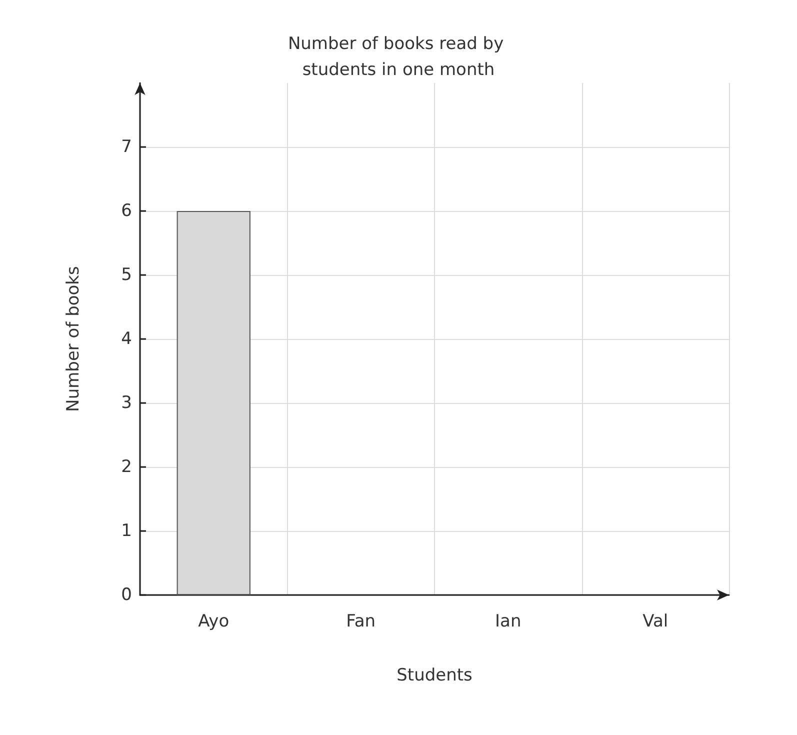  What do you see at coordinates (126, 339) in the screenshot?
I see `y-tick-label: 4` at bounding box center [126, 339].